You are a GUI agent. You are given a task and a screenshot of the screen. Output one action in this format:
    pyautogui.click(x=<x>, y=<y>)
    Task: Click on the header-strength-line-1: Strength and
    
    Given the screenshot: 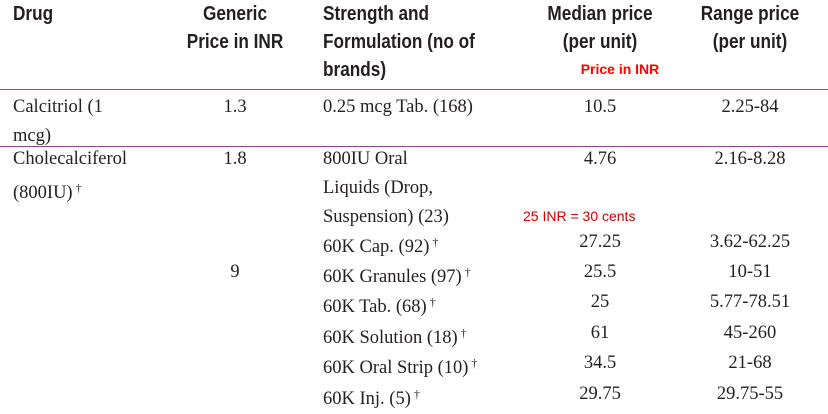 What is the action you would take?
    pyautogui.click(x=376, y=14)
    